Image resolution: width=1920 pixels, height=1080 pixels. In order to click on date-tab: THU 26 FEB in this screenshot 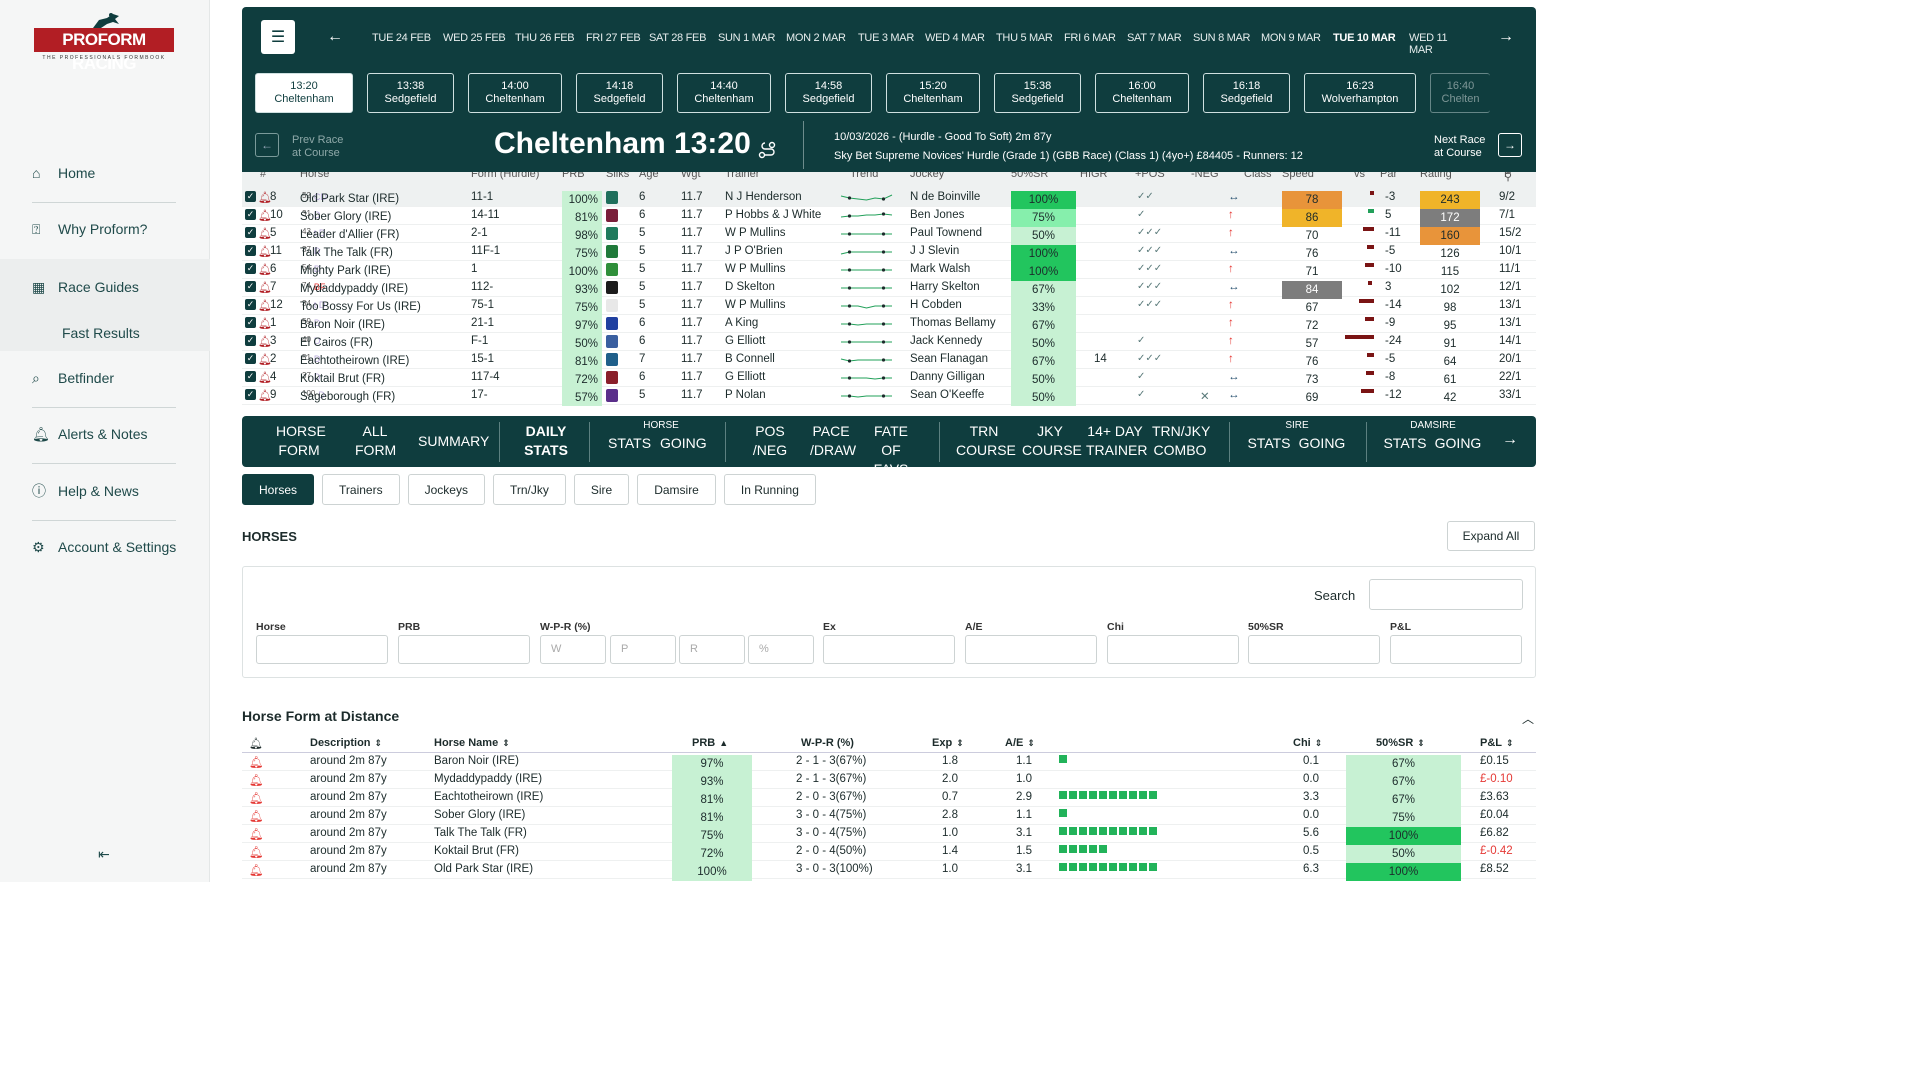, I will do `click(545, 38)`.